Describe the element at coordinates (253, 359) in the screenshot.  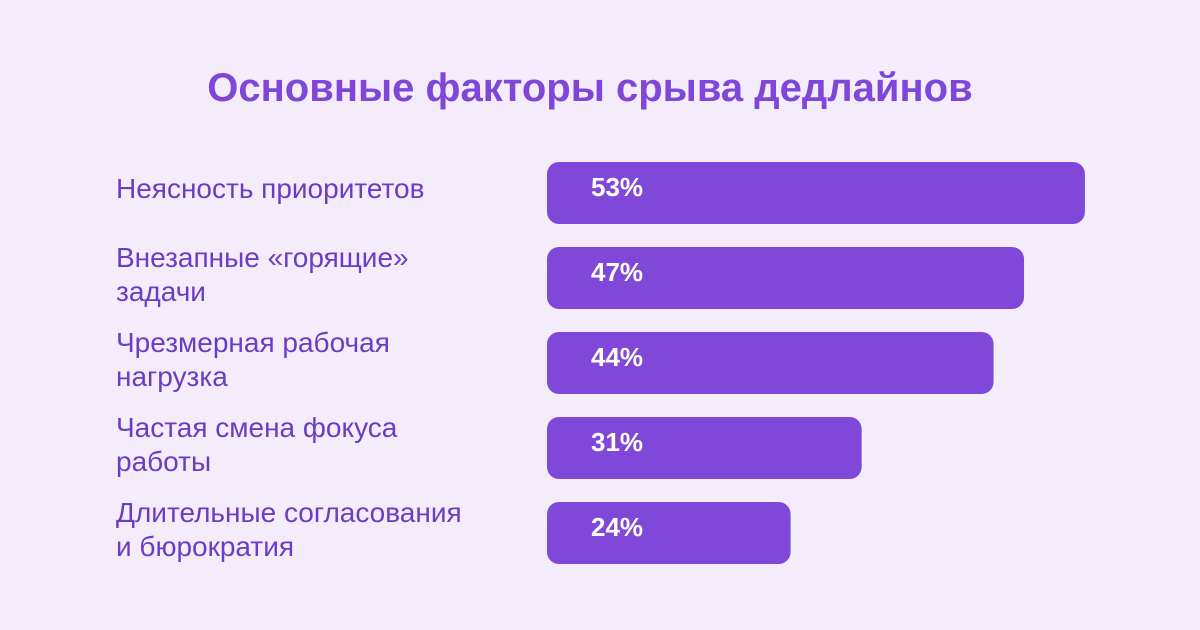
I see `category-label-3: Чрезмерная рабочая нагрузка` at that location.